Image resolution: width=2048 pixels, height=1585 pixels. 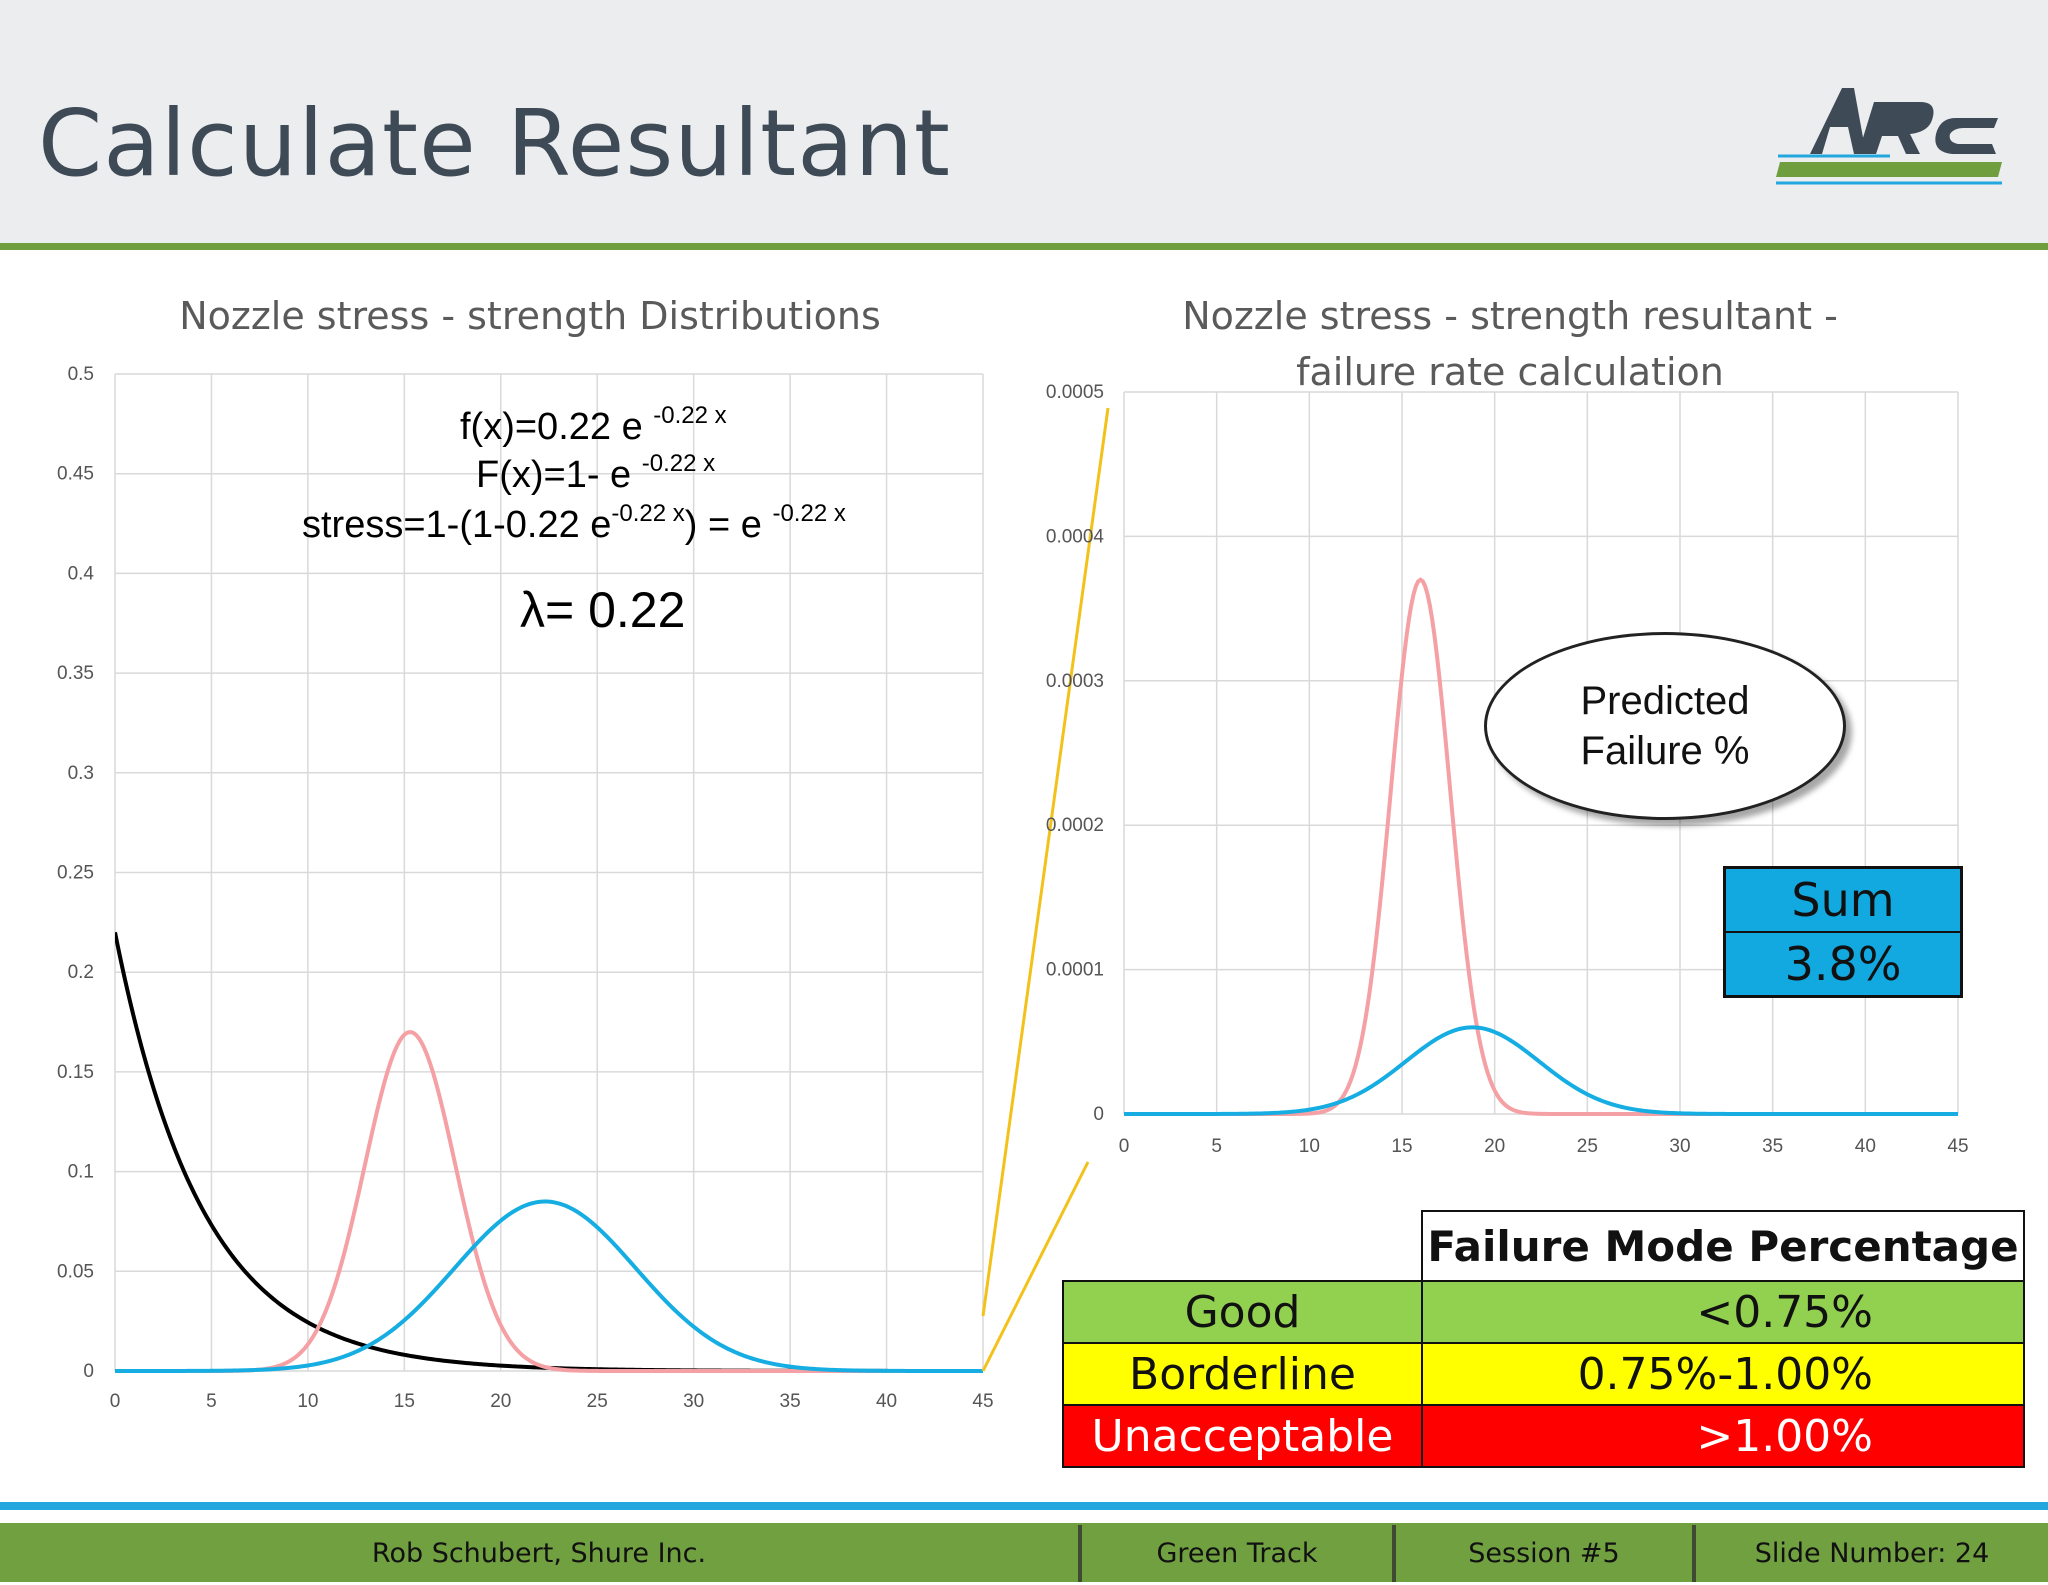 What do you see at coordinates (1242, 1246) in the screenshot?
I see `table-corner` at bounding box center [1242, 1246].